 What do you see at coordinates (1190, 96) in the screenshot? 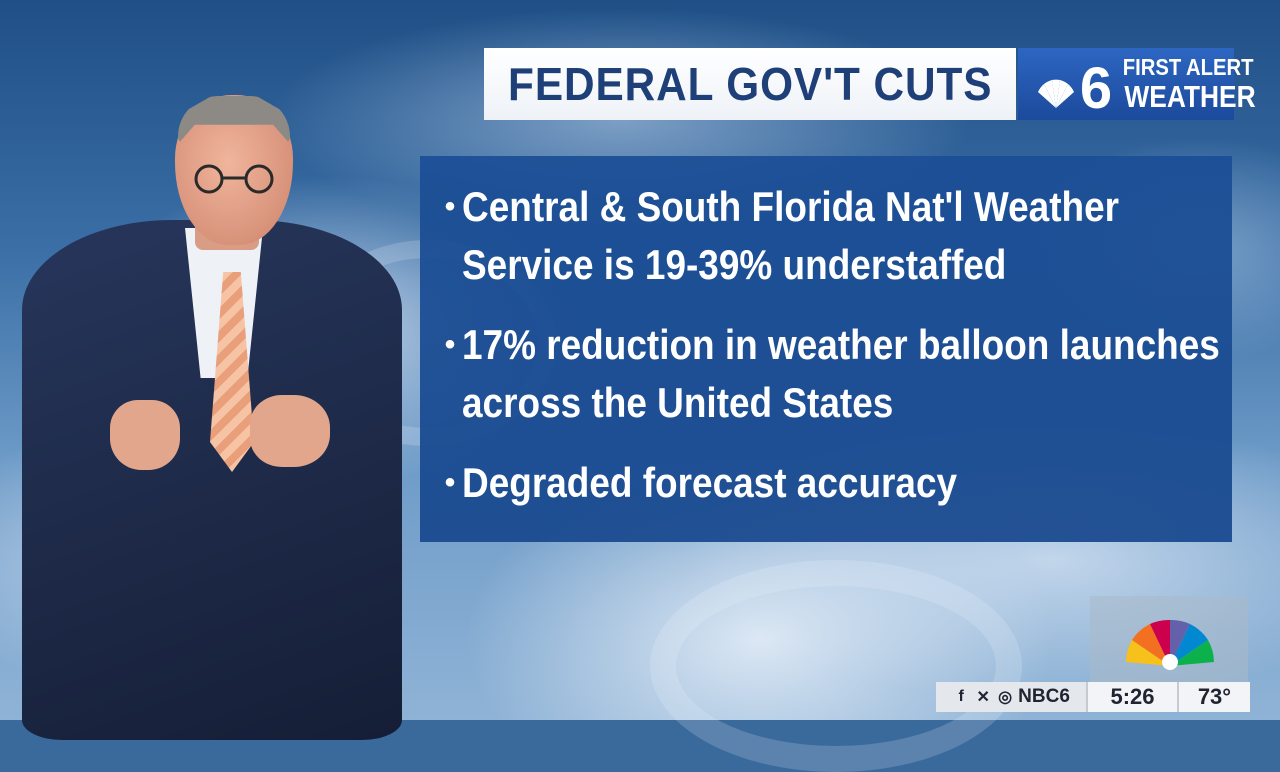
I see `brand-line-weather: WEATHER` at bounding box center [1190, 96].